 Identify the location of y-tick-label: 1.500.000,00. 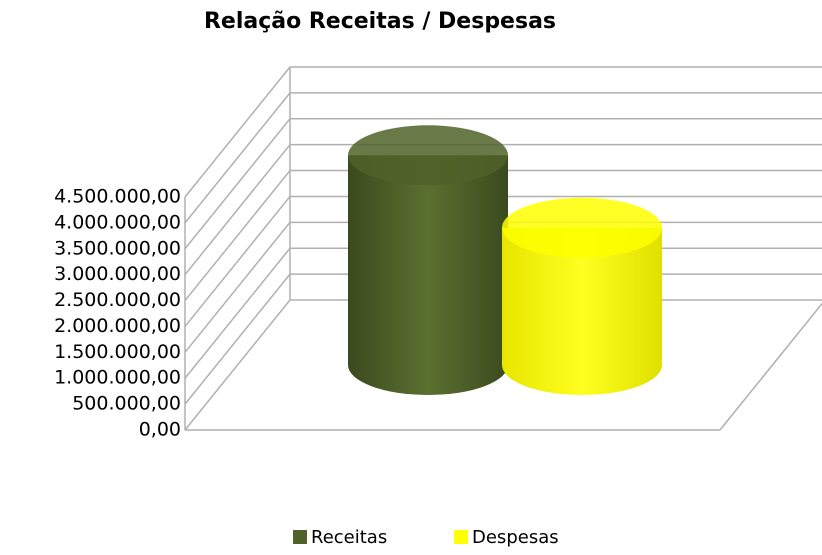
(117, 352).